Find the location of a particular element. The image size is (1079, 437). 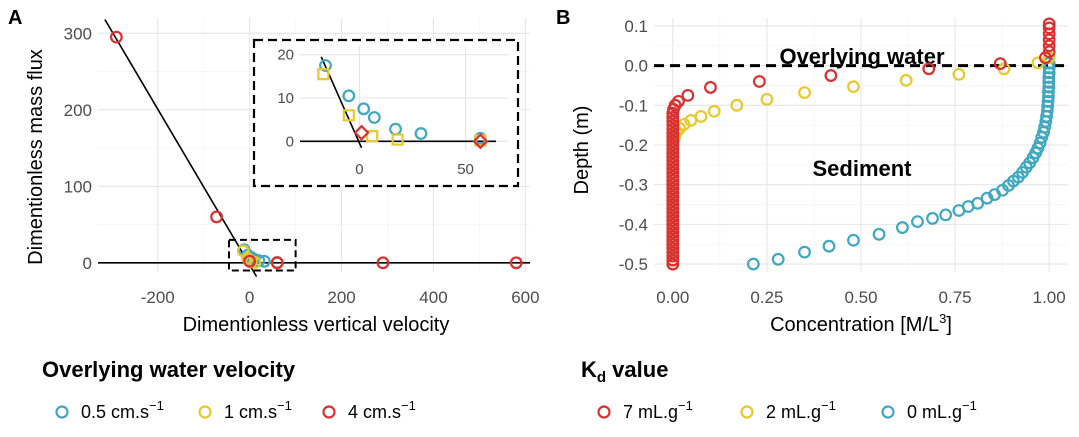

inset-y-ticks: 0 10 20 is located at coordinates (285, 99).